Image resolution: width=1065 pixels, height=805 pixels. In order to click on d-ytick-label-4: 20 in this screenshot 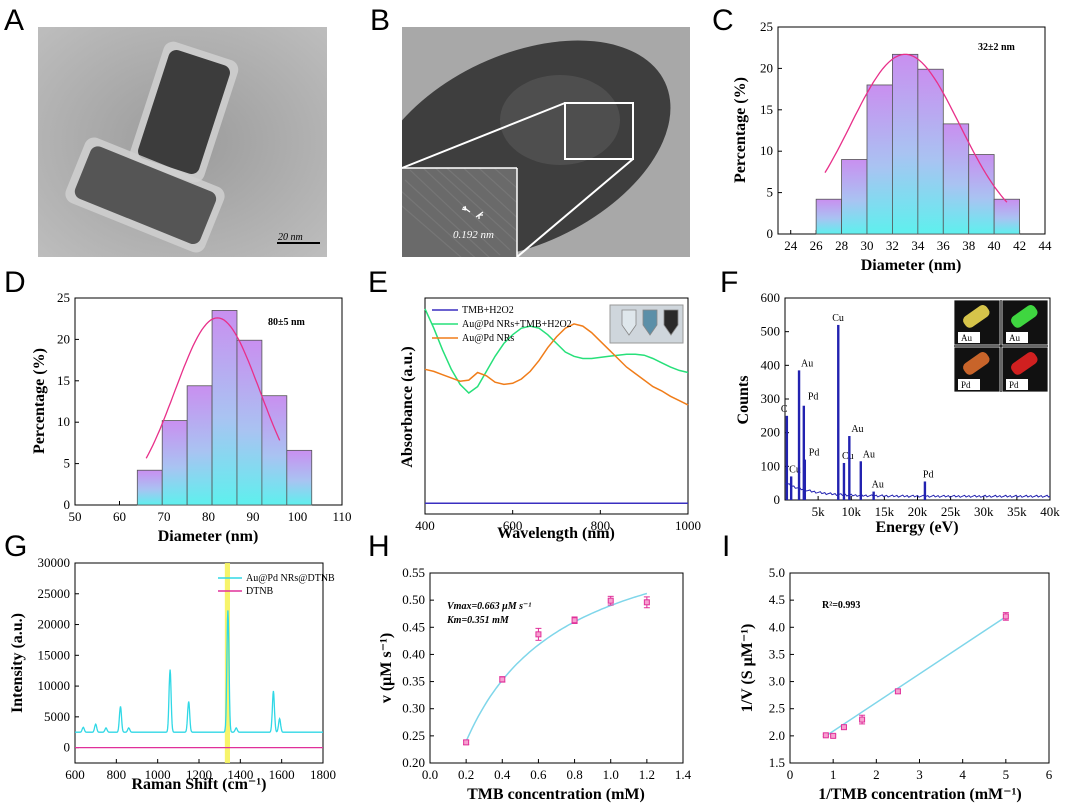, I will do `click(63, 338)`.